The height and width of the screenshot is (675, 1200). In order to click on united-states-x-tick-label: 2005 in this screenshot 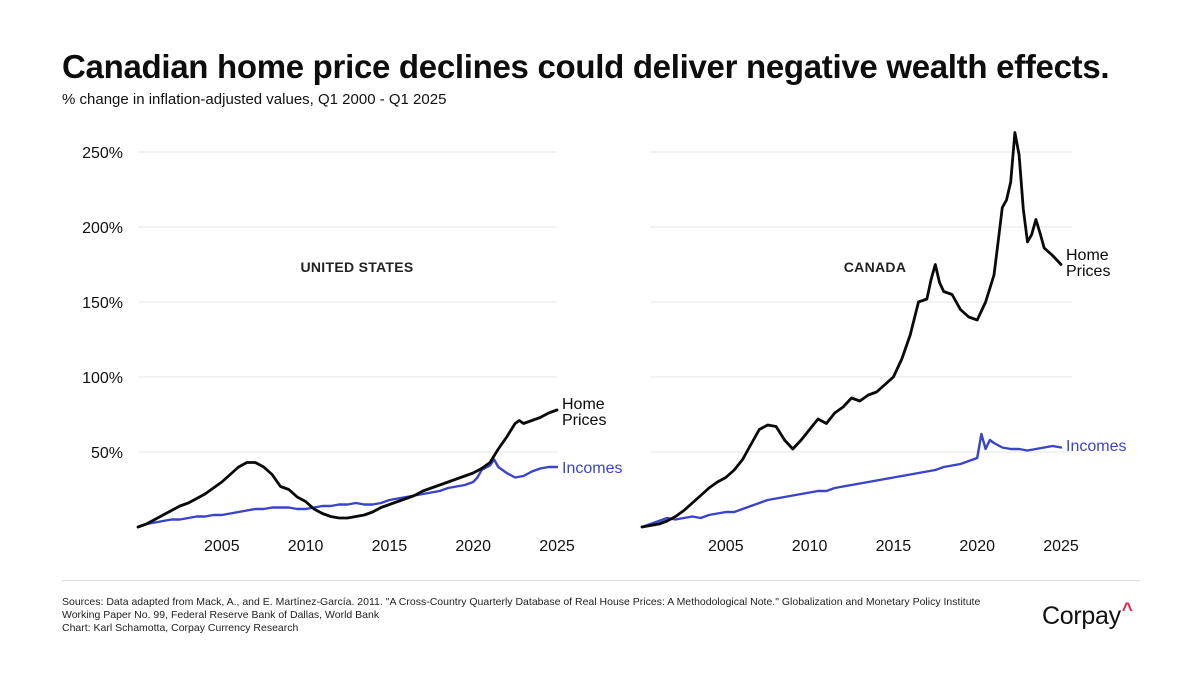, I will do `click(222, 546)`.